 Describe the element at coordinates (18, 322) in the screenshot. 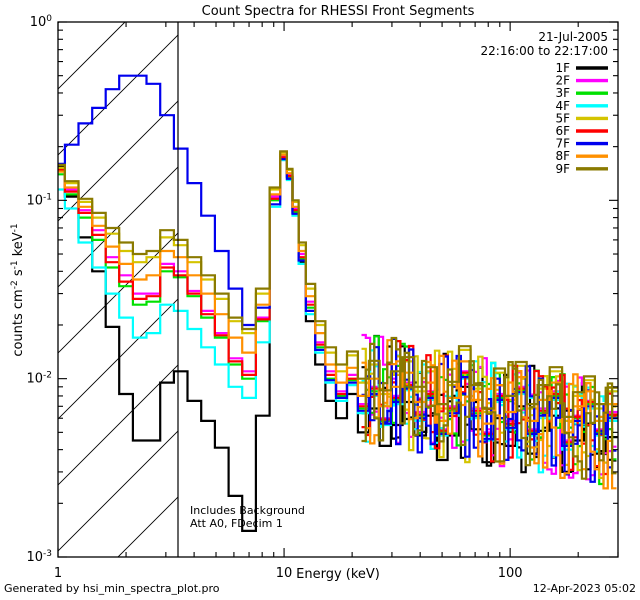

I see `ylabel-part1: counts cm` at that location.